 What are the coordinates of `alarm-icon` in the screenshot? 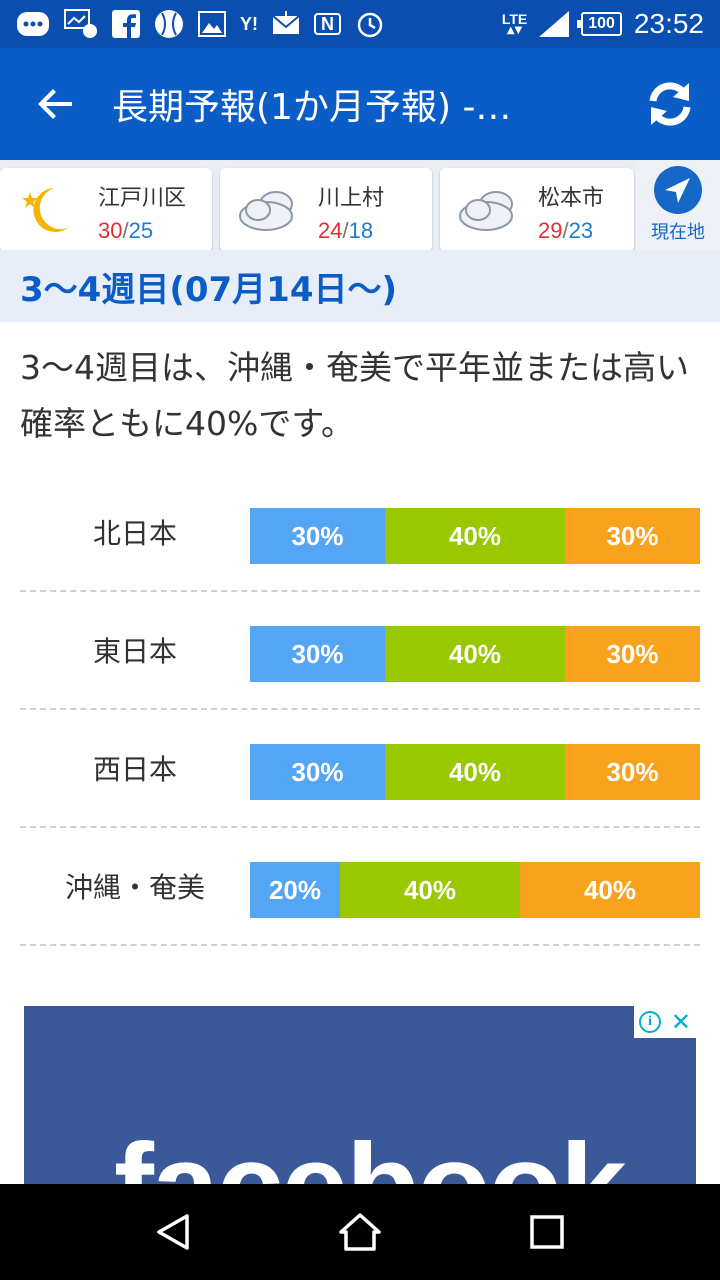 It's located at (370, 25).